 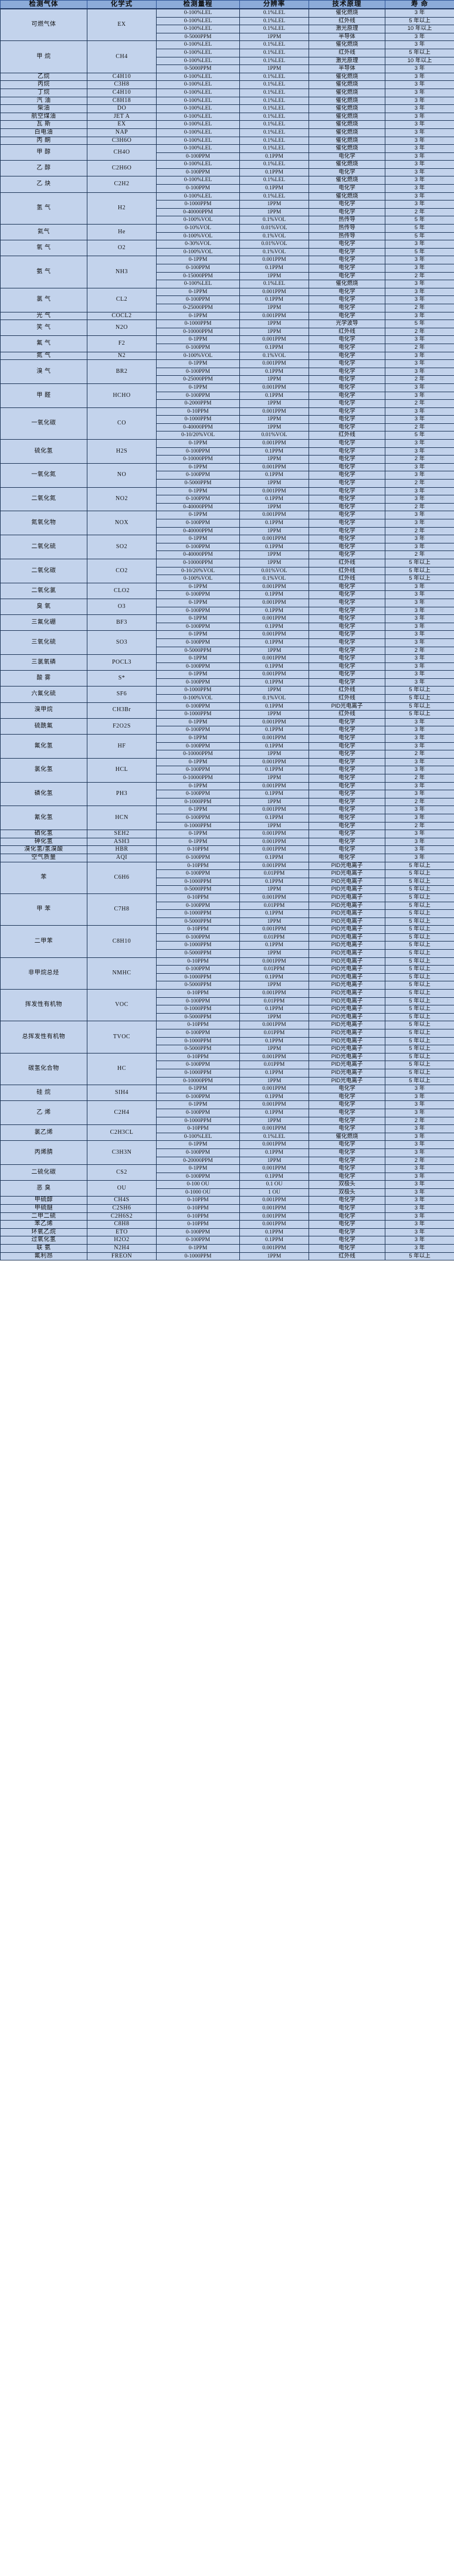 What do you see at coordinates (122, 1216) in the screenshot?
I see `cell-chemical-formula: C2H6S2` at bounding box center [122, 1216].